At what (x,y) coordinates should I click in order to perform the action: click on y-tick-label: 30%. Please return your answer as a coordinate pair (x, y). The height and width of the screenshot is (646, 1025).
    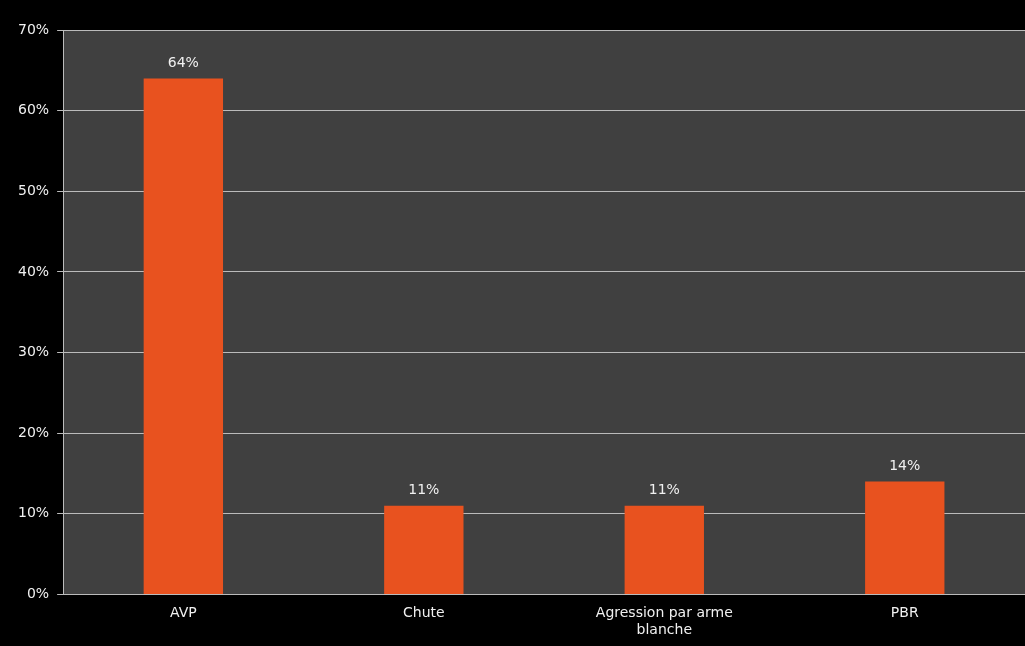
    Looking at the image, I should click on (33, 351).